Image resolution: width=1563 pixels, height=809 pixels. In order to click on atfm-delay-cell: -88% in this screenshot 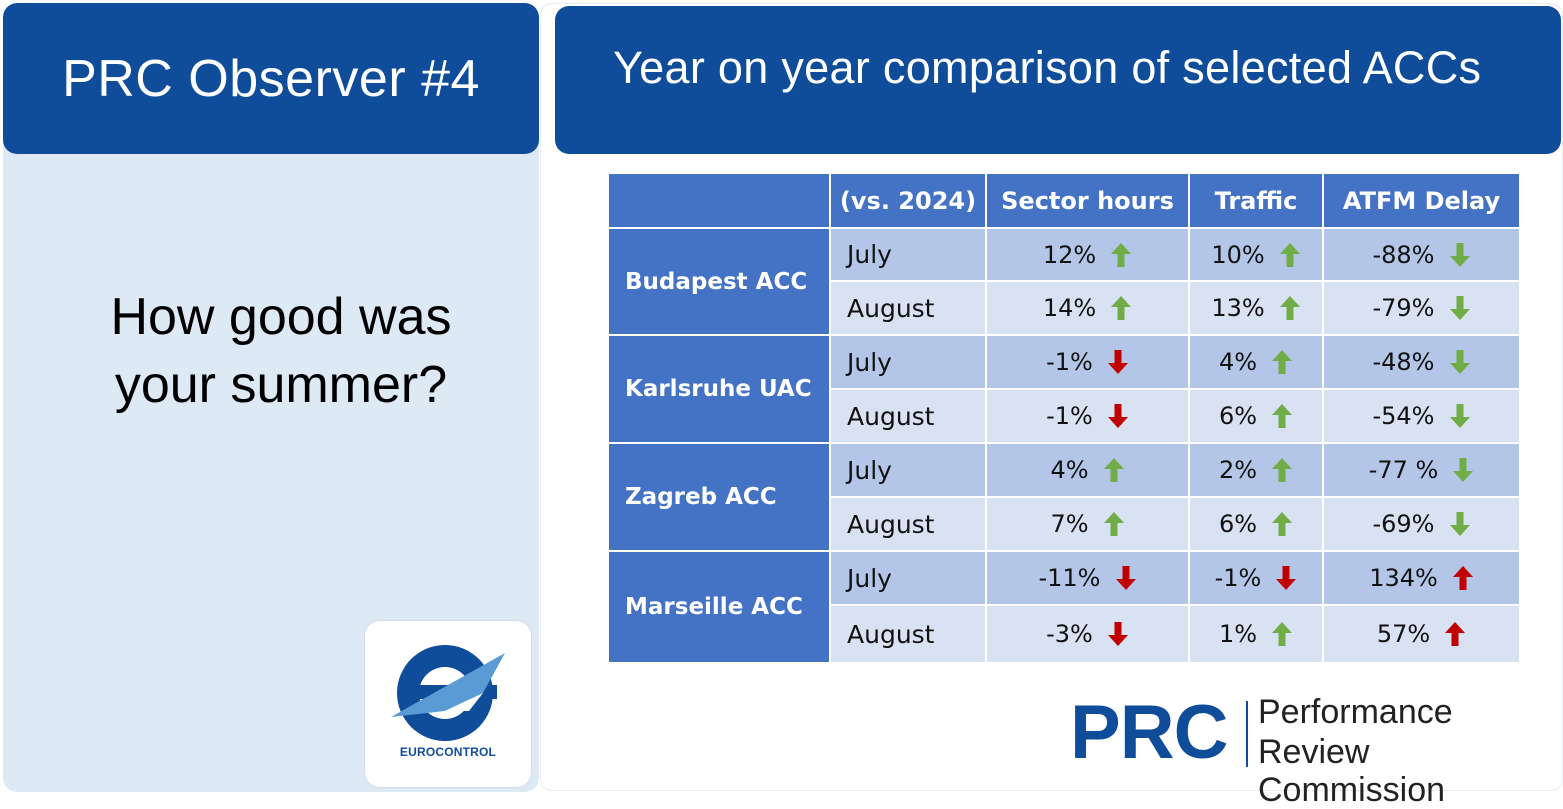, I will do `click(1421, 254)`.